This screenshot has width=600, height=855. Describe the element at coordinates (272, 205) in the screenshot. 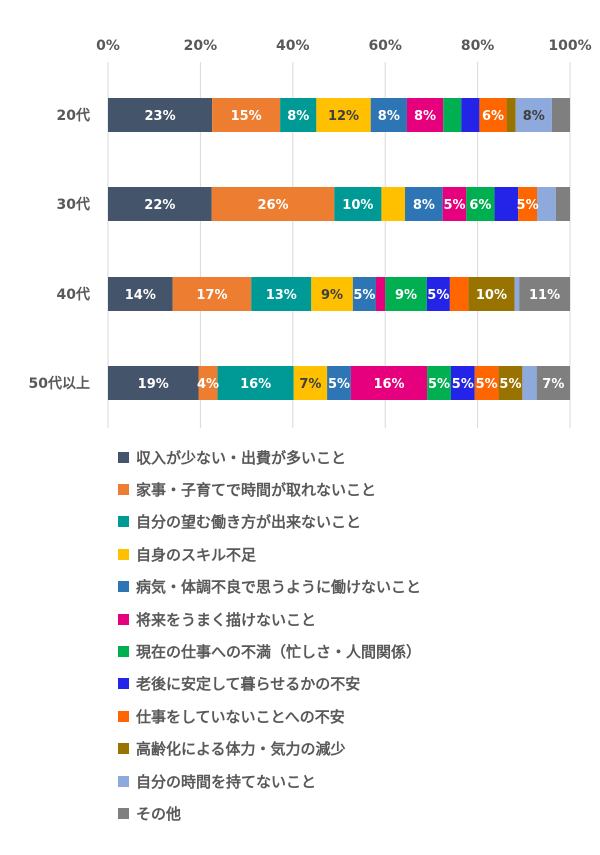

I see `data-label: 26%` at that location.